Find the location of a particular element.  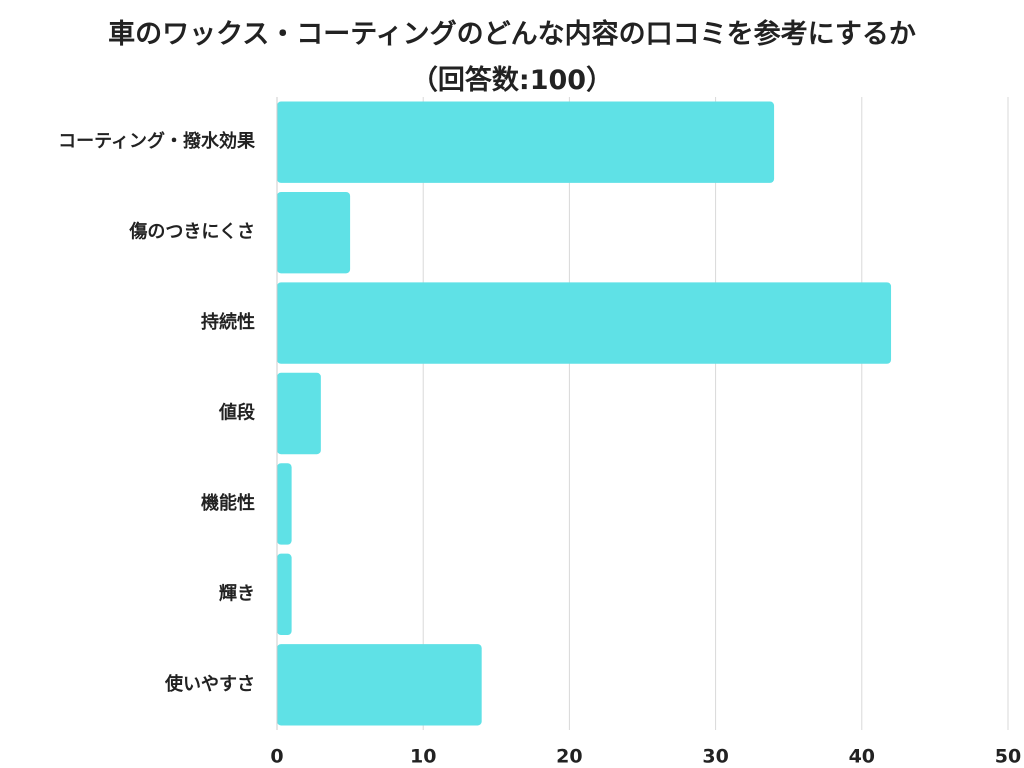

category-label-1: 傷のつきにくさ is located at coordinates (191, 232).